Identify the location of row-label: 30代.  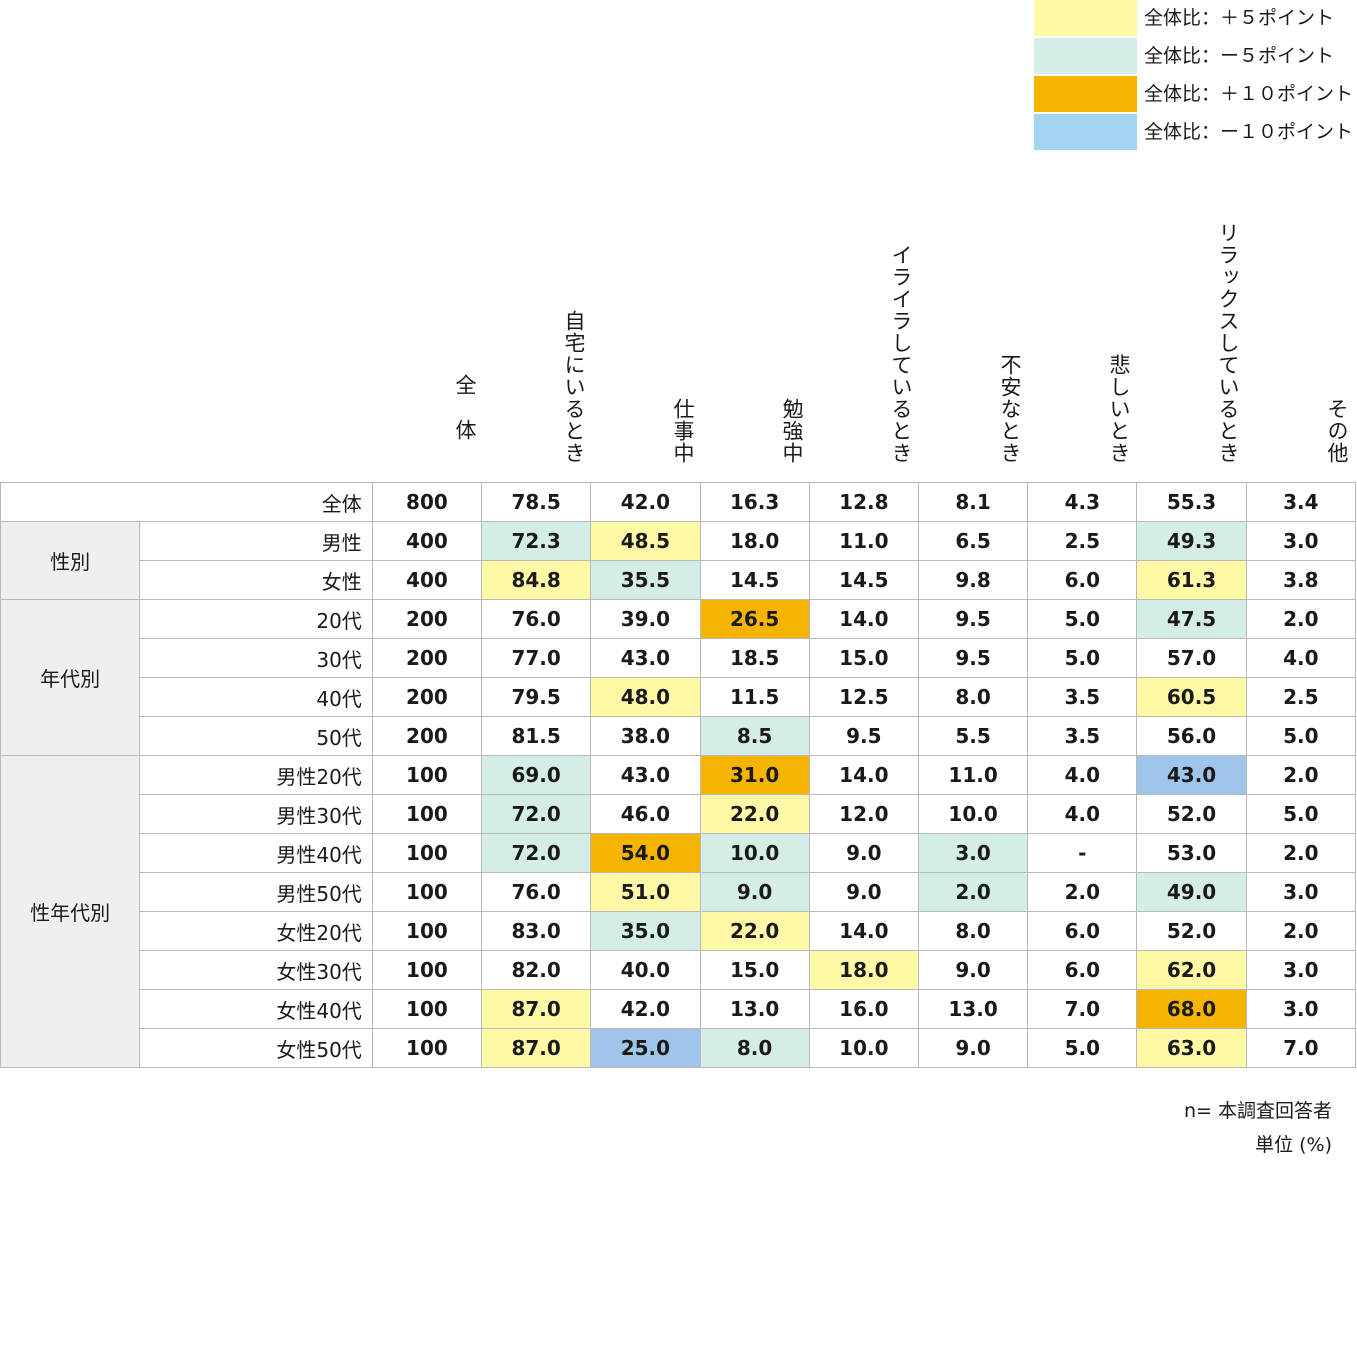
(256, 658).